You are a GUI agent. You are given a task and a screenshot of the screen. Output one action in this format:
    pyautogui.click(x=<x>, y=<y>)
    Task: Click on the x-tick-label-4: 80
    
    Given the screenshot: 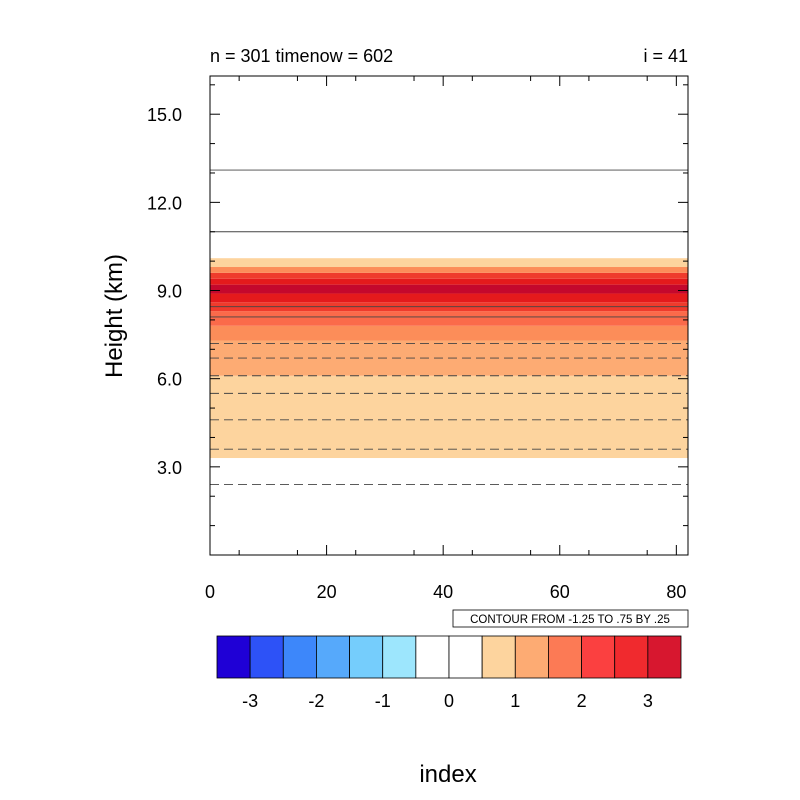 What is the action you would take?
    pyautogui.click(x=676, y=592)
    